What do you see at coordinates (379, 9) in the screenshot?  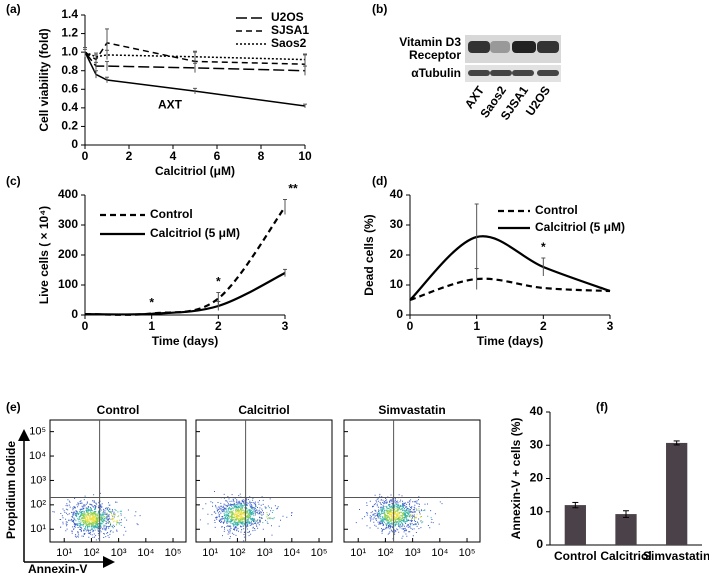 I see `panel-label: (b)` at bounding box center [379, 9].